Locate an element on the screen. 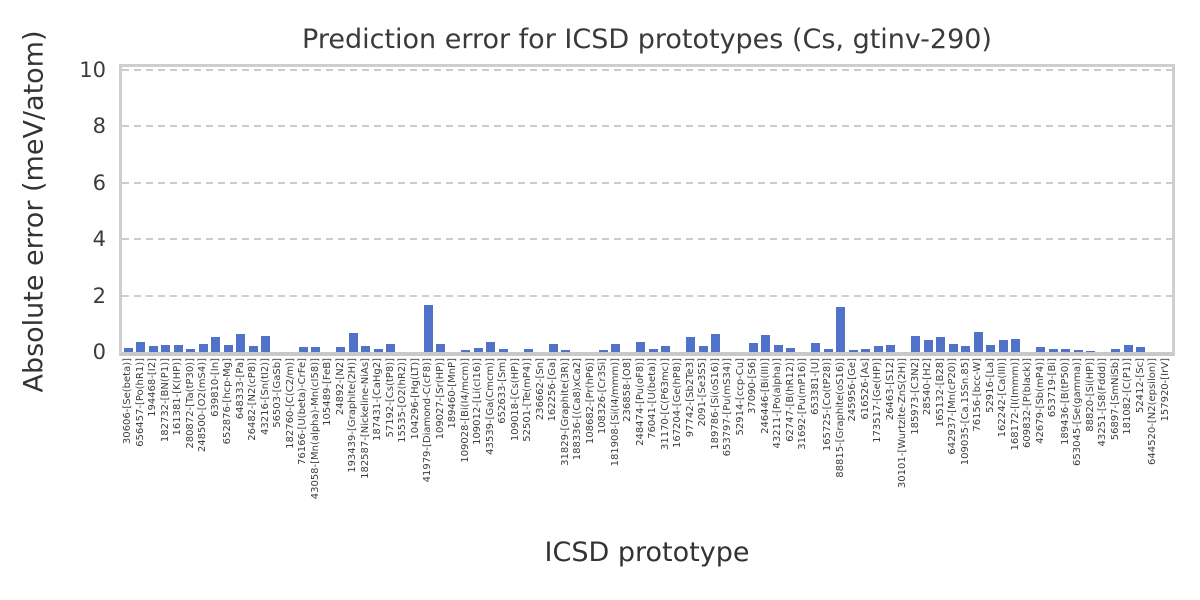  x-tick-label: 41979-[Diamond-C(cF8)] is located at coordinates (428, 420).